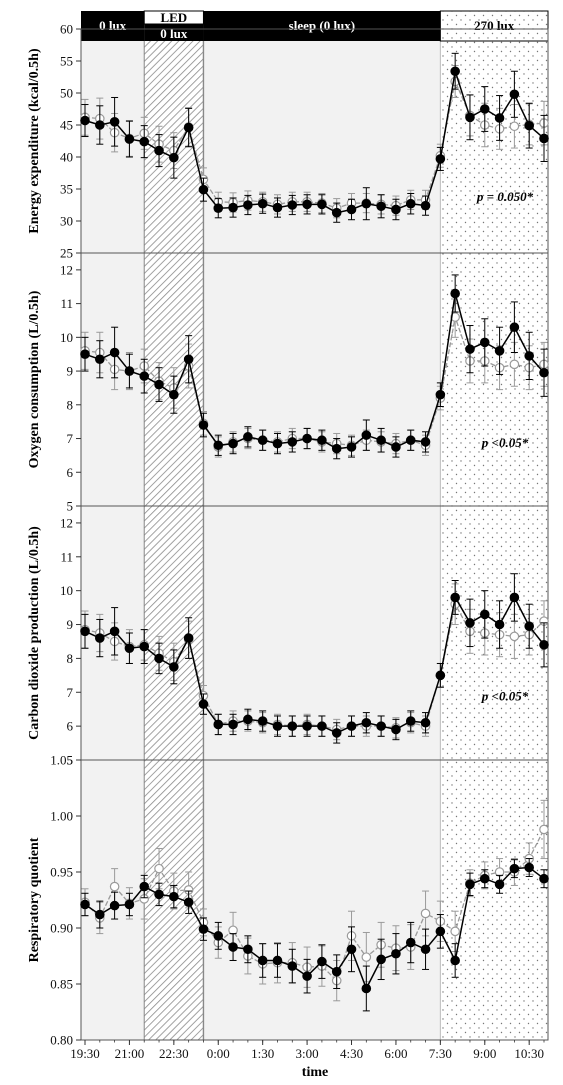 The height and width of the screenshot is (1085, 563). Describe the element at coordinates (85, 1053) in the screenshot. I see `x-tick-label-0: 19:30` at that location.